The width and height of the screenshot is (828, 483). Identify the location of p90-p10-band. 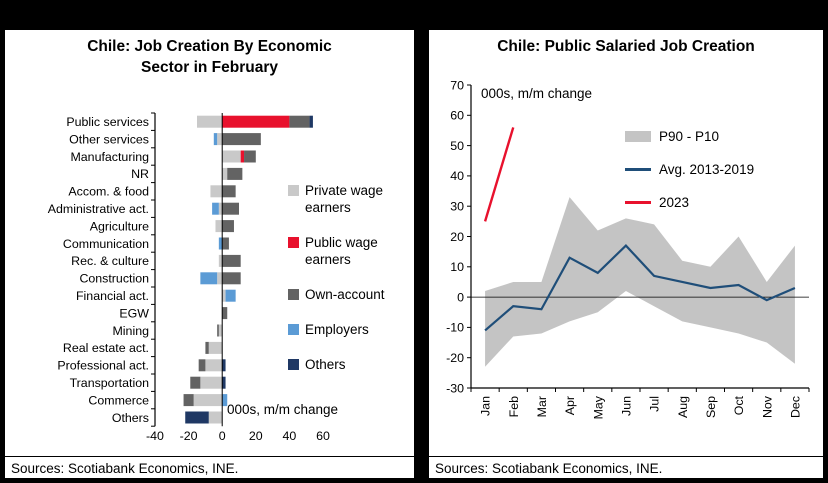
(640, 282).